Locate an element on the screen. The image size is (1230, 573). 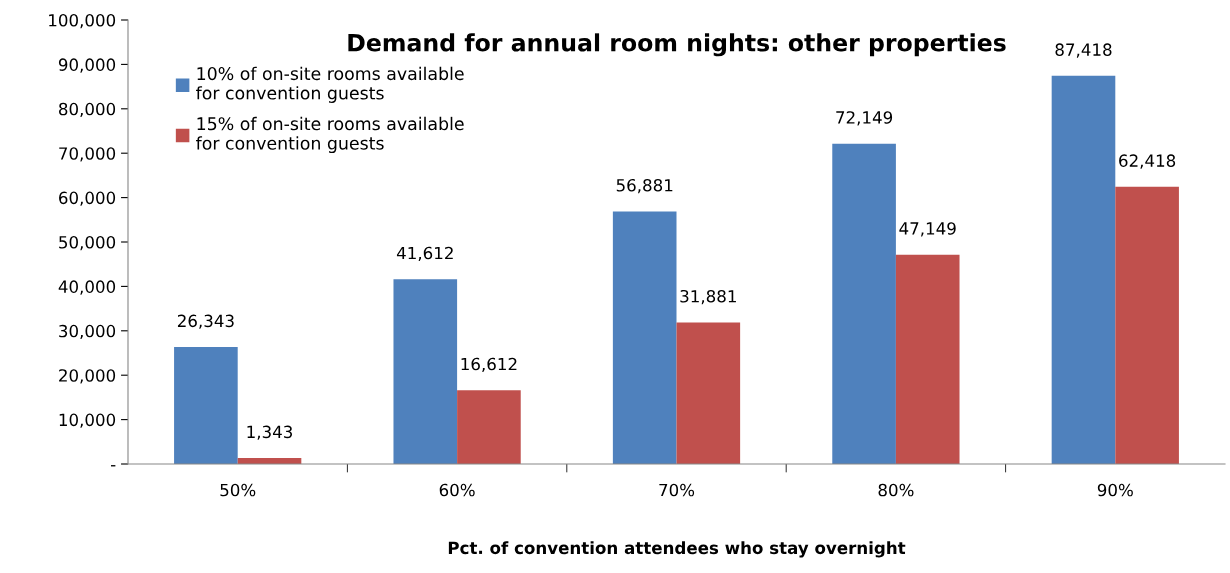
y-tick-label: 90,000 is located at coordinates (87, 65).